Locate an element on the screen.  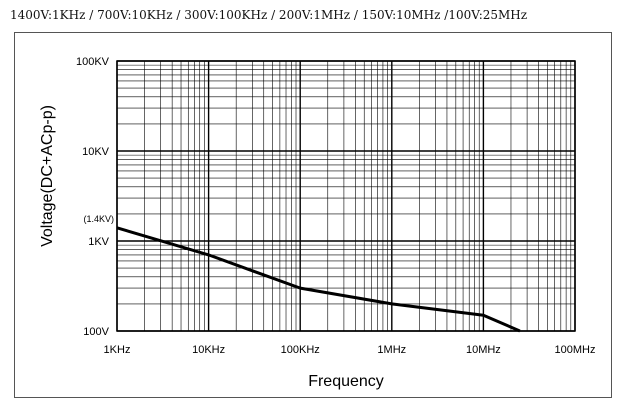
x-tick-label: 100KHz is located at coordinates (300, 350).